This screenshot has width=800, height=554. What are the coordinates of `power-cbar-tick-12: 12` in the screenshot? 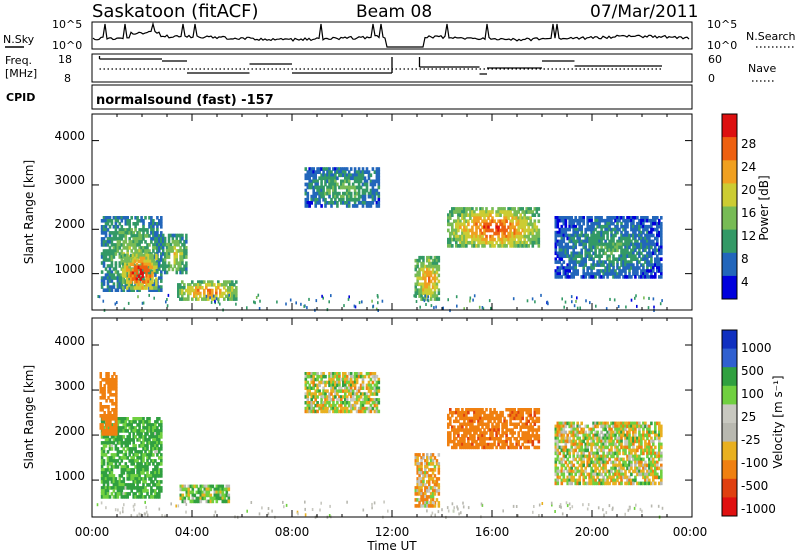 It's located at (748, 236).